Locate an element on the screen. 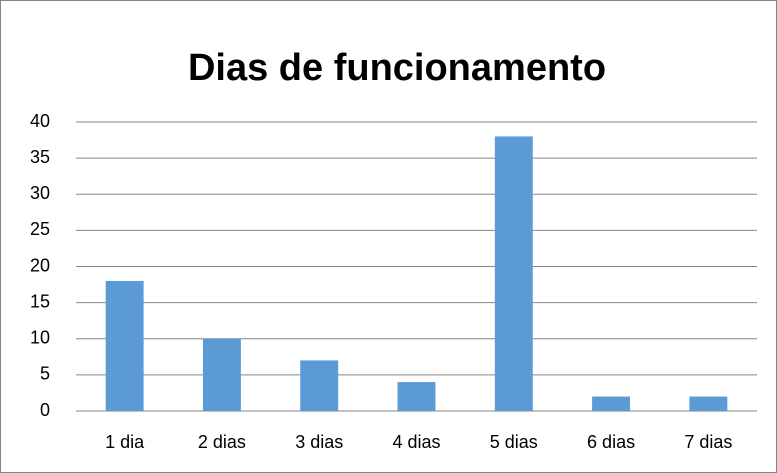  x-tick-label: 5 dias is located at coordinates (514, 442).